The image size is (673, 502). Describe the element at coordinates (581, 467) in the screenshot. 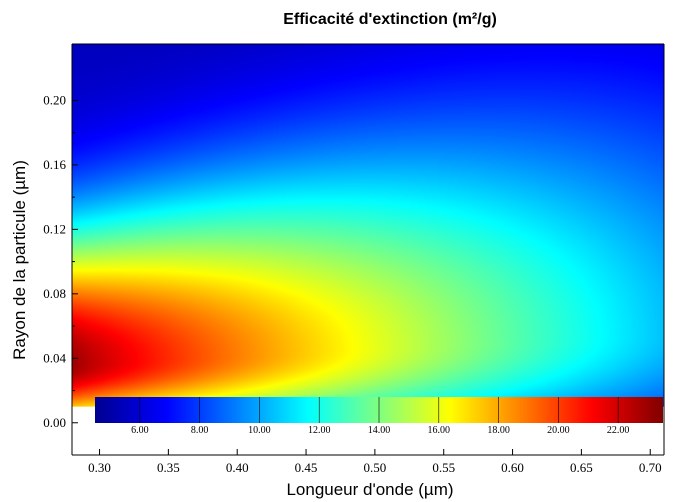

I see `x-tick-label: 0.65` at that location.